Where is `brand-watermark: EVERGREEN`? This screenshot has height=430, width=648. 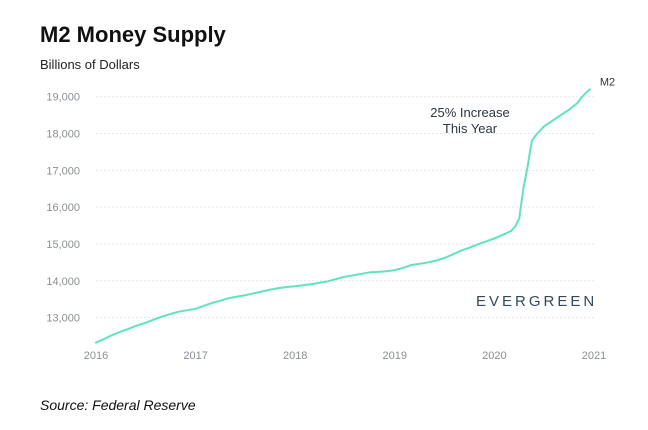 brand-watermark: EVERGREEN is located at coordinates (536, 301).